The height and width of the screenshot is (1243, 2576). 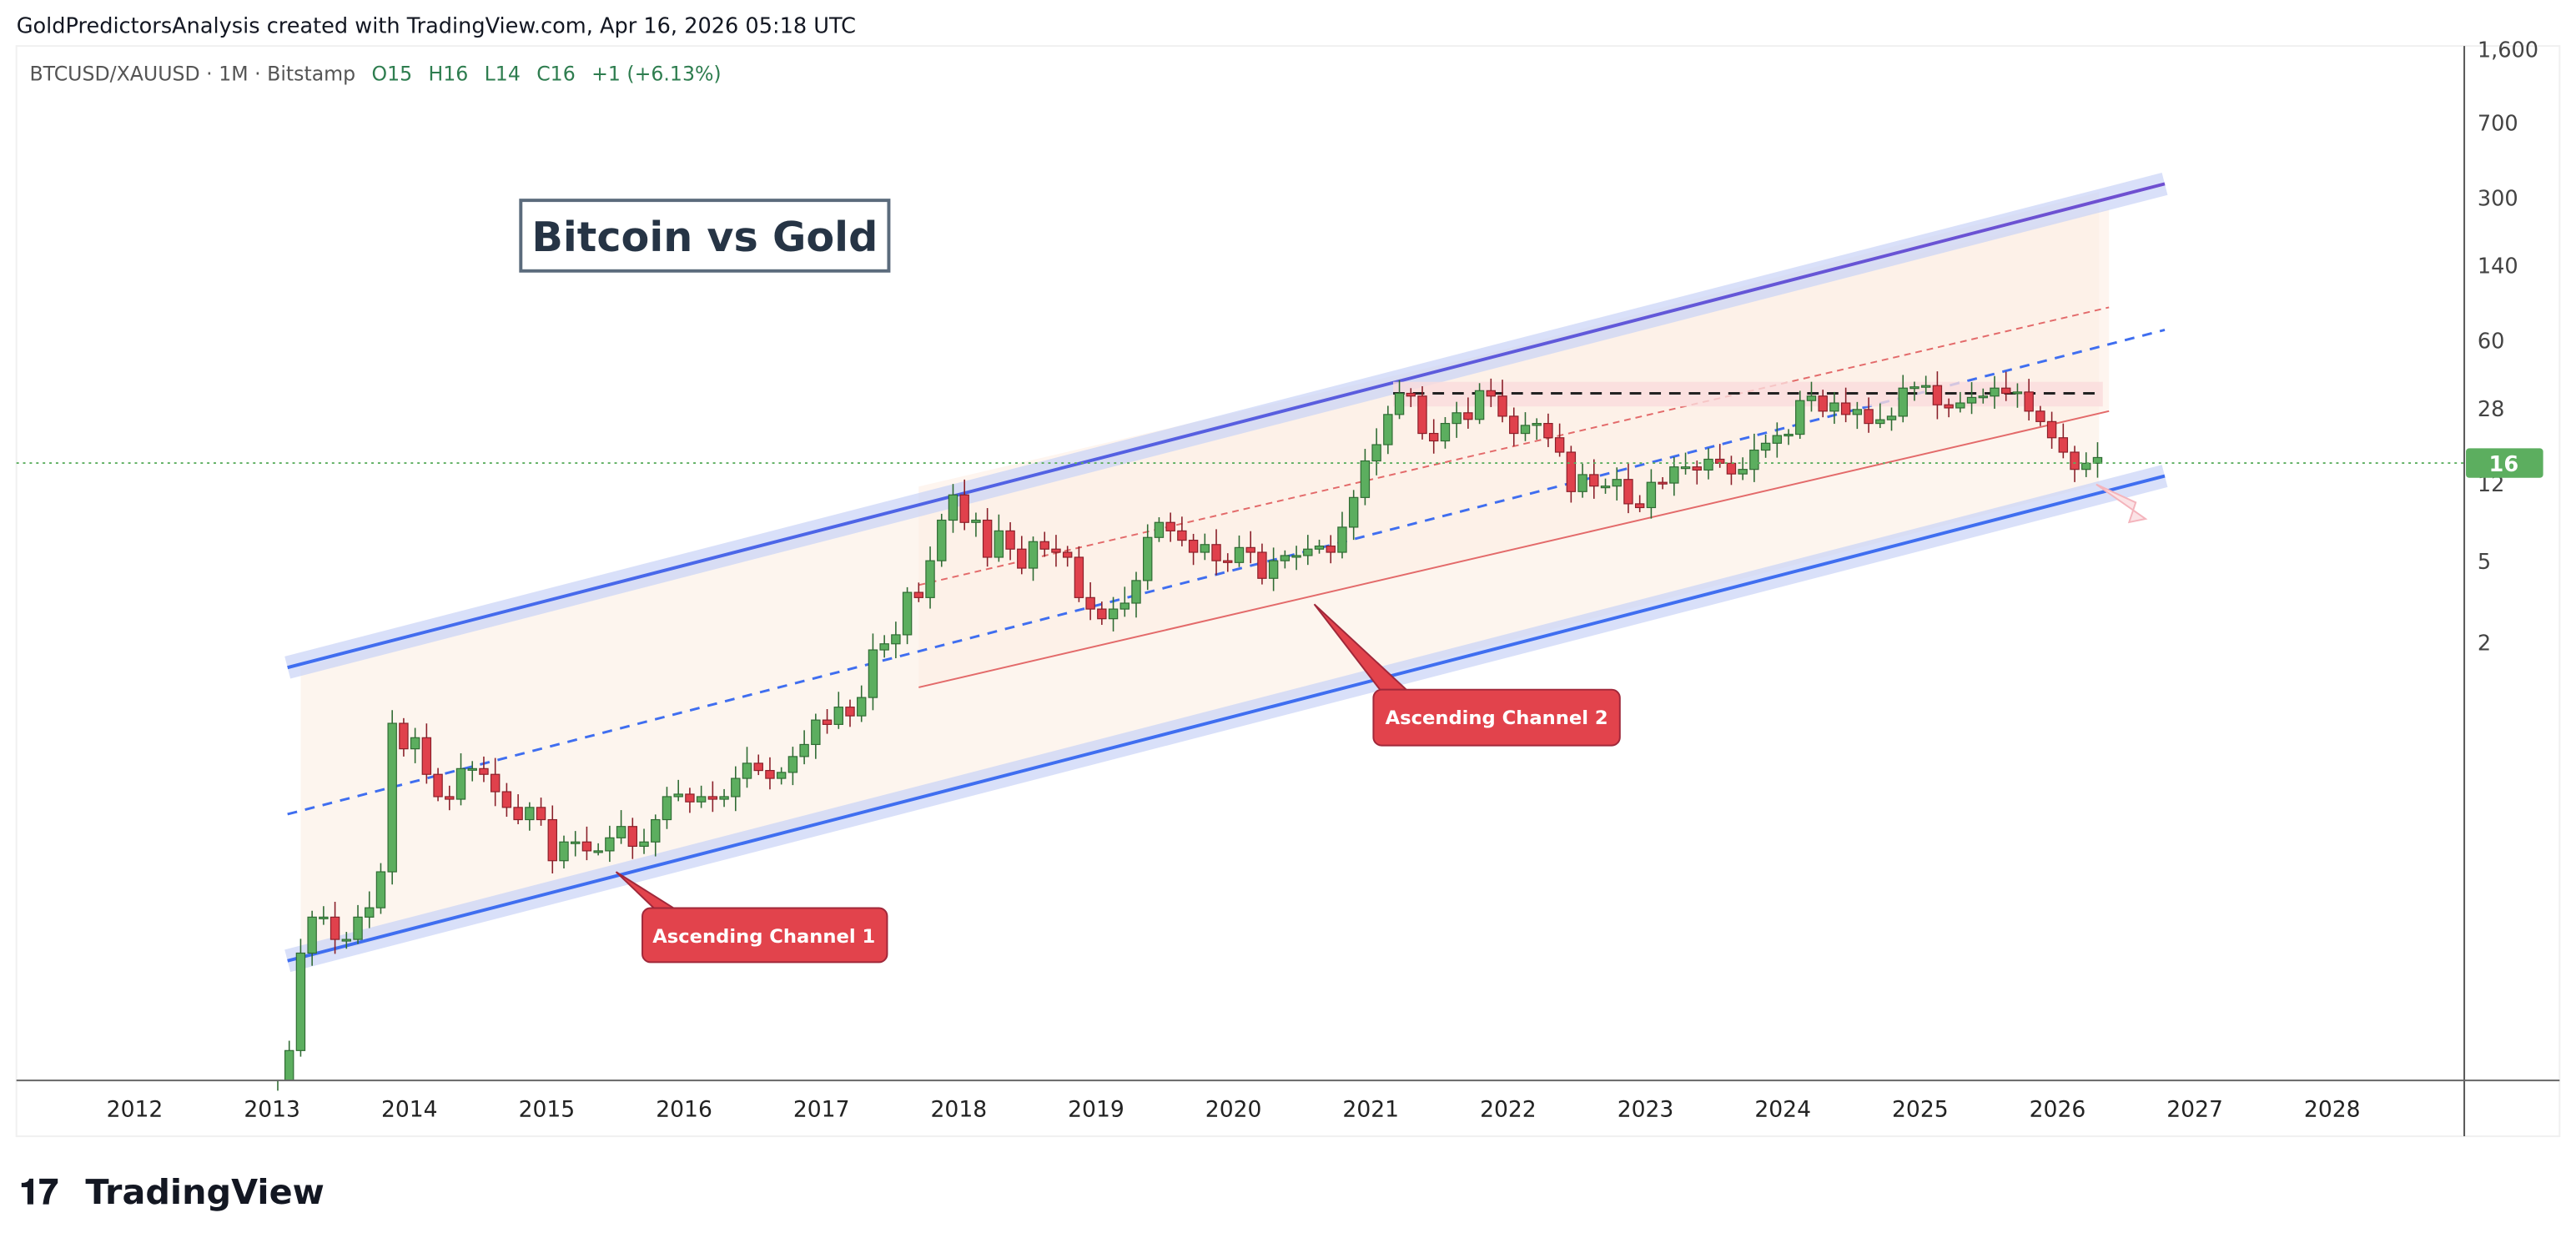 I want to click on time-tick-label: 2012, so click(x=135, y=1109).